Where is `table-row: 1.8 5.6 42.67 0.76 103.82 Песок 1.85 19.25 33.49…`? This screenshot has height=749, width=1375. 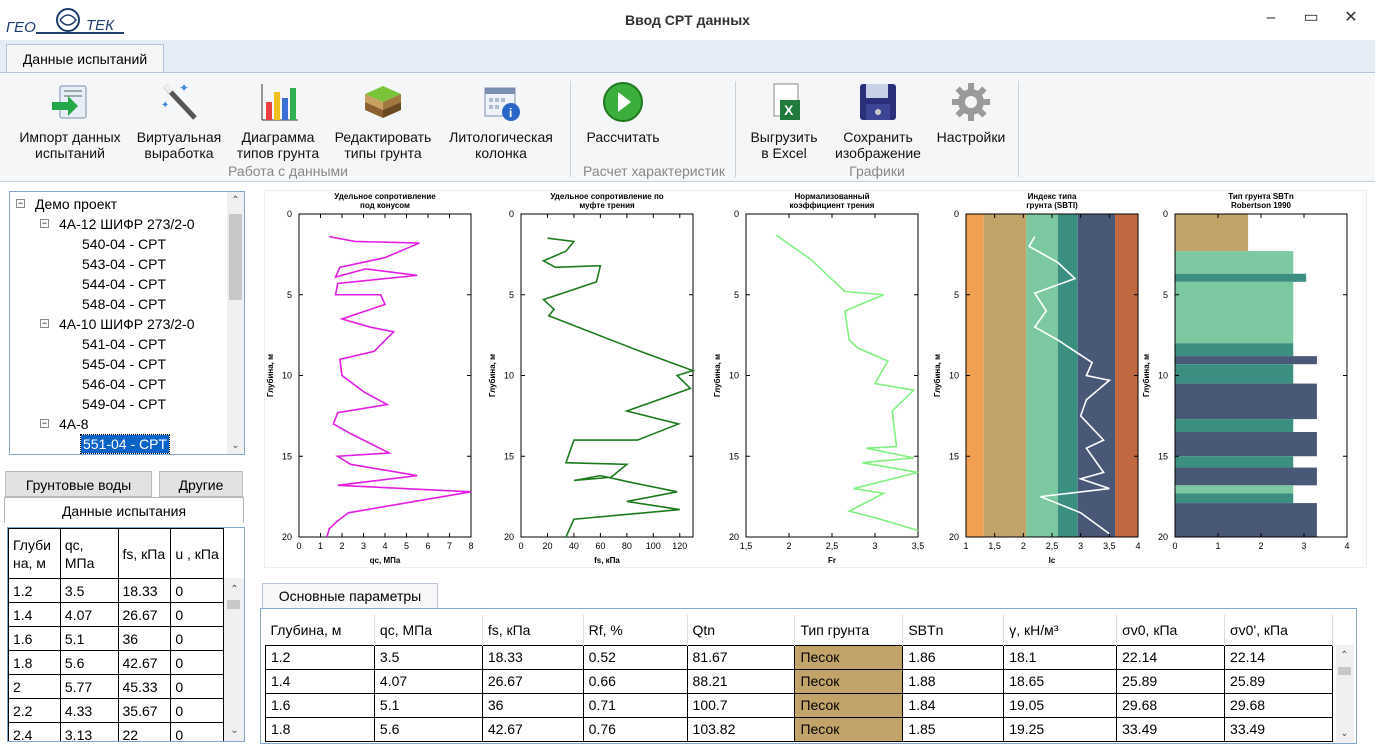
table-row: 1.8 5.6 42.67 0.76 103.82 Песок 1.85 19.25 33.49… is located at coordinates (799, 729).